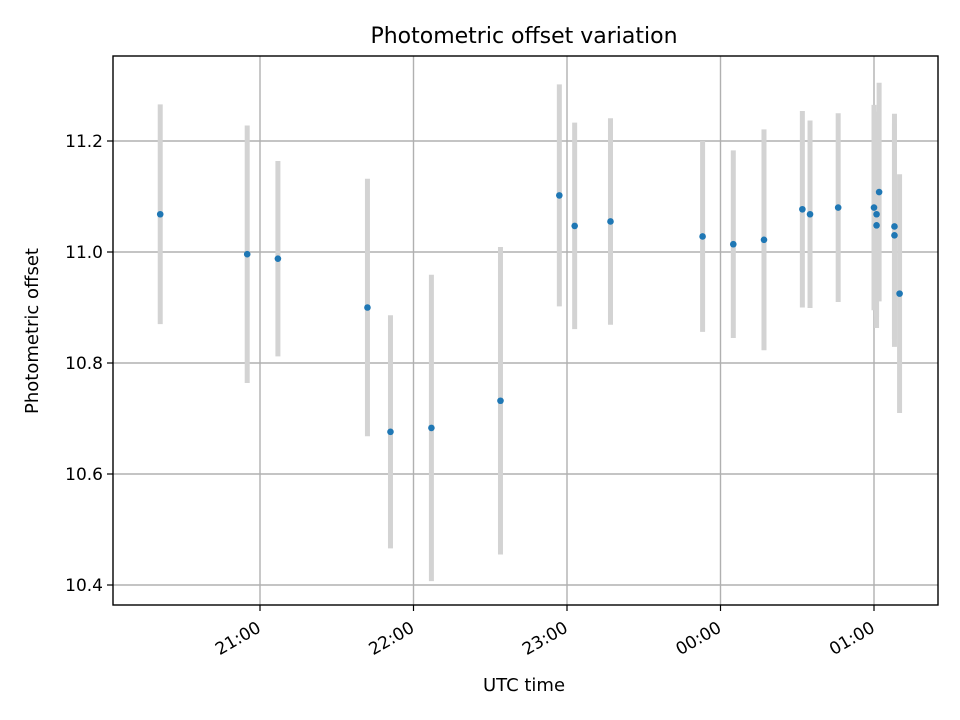  I want to click on y-axis-label: Photometric offset, so click(32, 331).